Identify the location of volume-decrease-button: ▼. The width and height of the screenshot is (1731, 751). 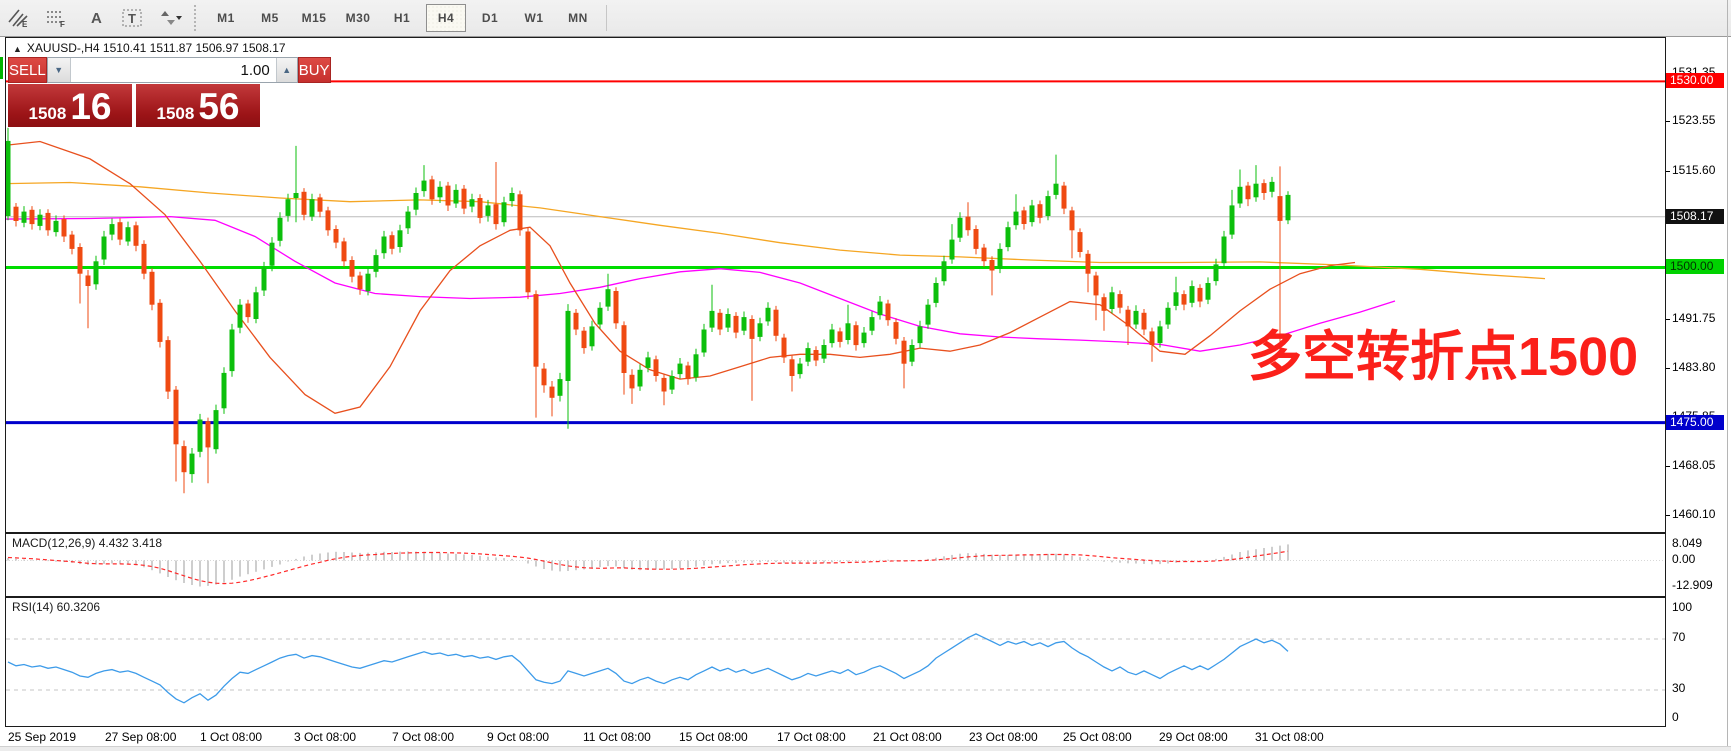
(59, 70).